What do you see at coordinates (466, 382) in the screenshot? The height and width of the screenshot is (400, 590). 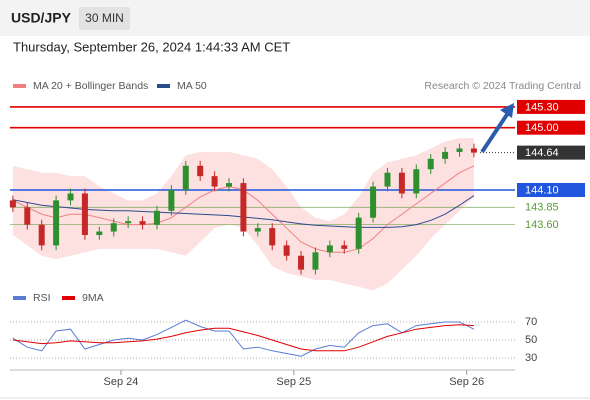 I see `x-tick-label: Sep 26` at bounding box center [466, 382].